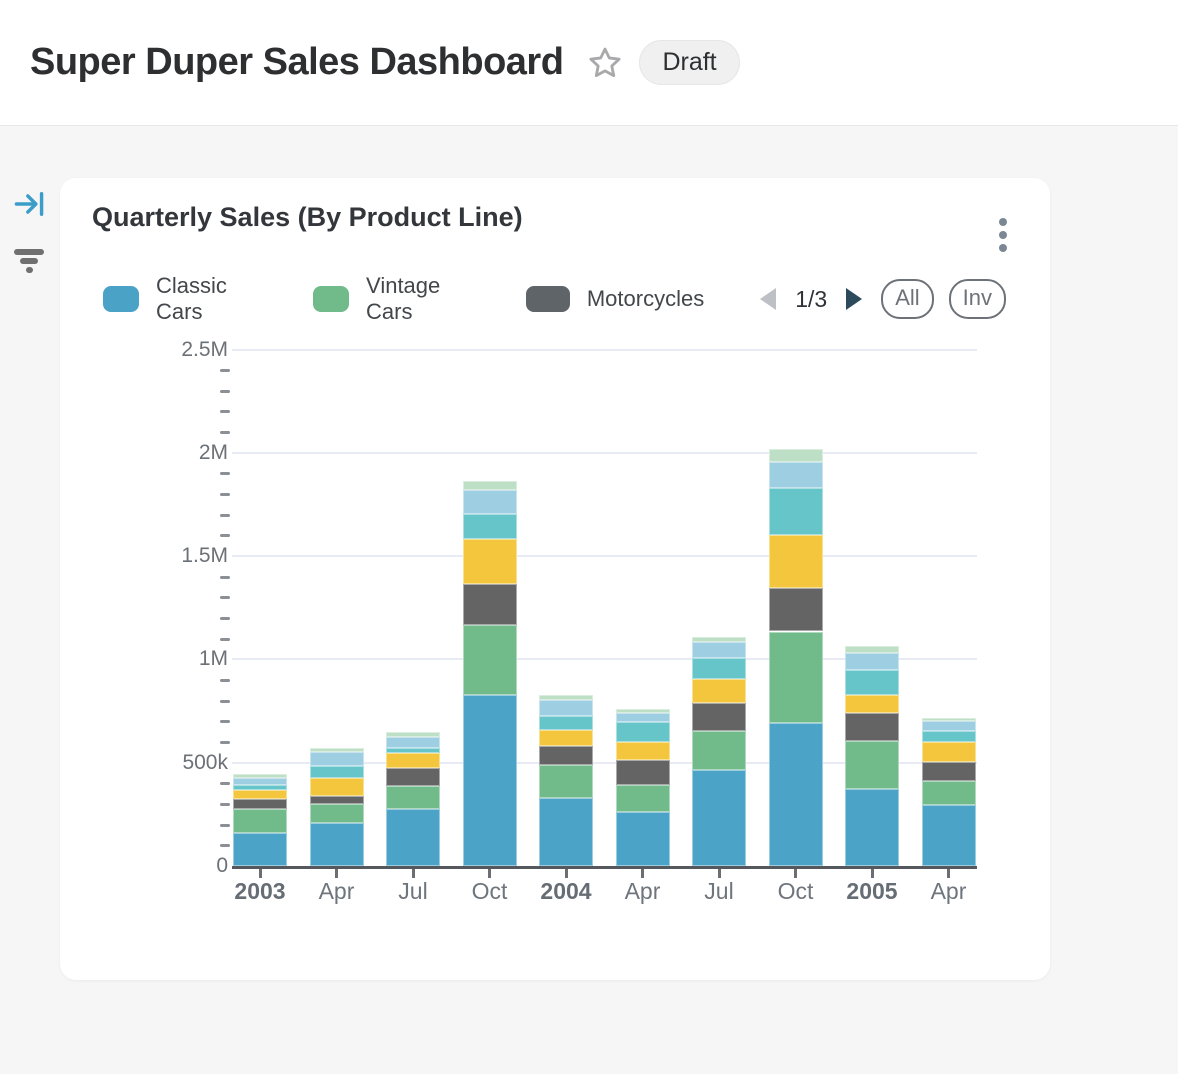 This screenshot has width=1178, height=1074. What do you see at coordinates (604, 349) in the screenshot?
I see `gridline` at bounding box center [604, 349].